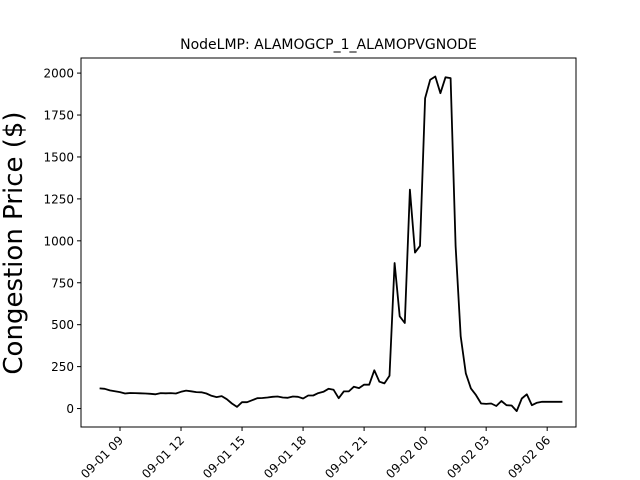 The width and height of the screenshot is (640, 480). I want to click on x-tick-label: 09-02 03, so click(468, 456).